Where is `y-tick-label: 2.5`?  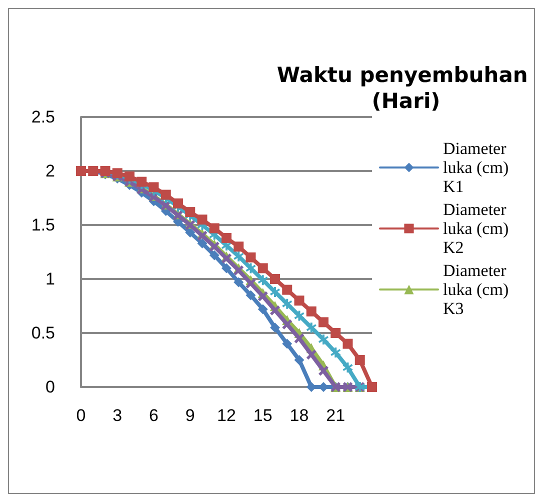
y-tick-label: 2.5 is located at coordinates (43, 117).